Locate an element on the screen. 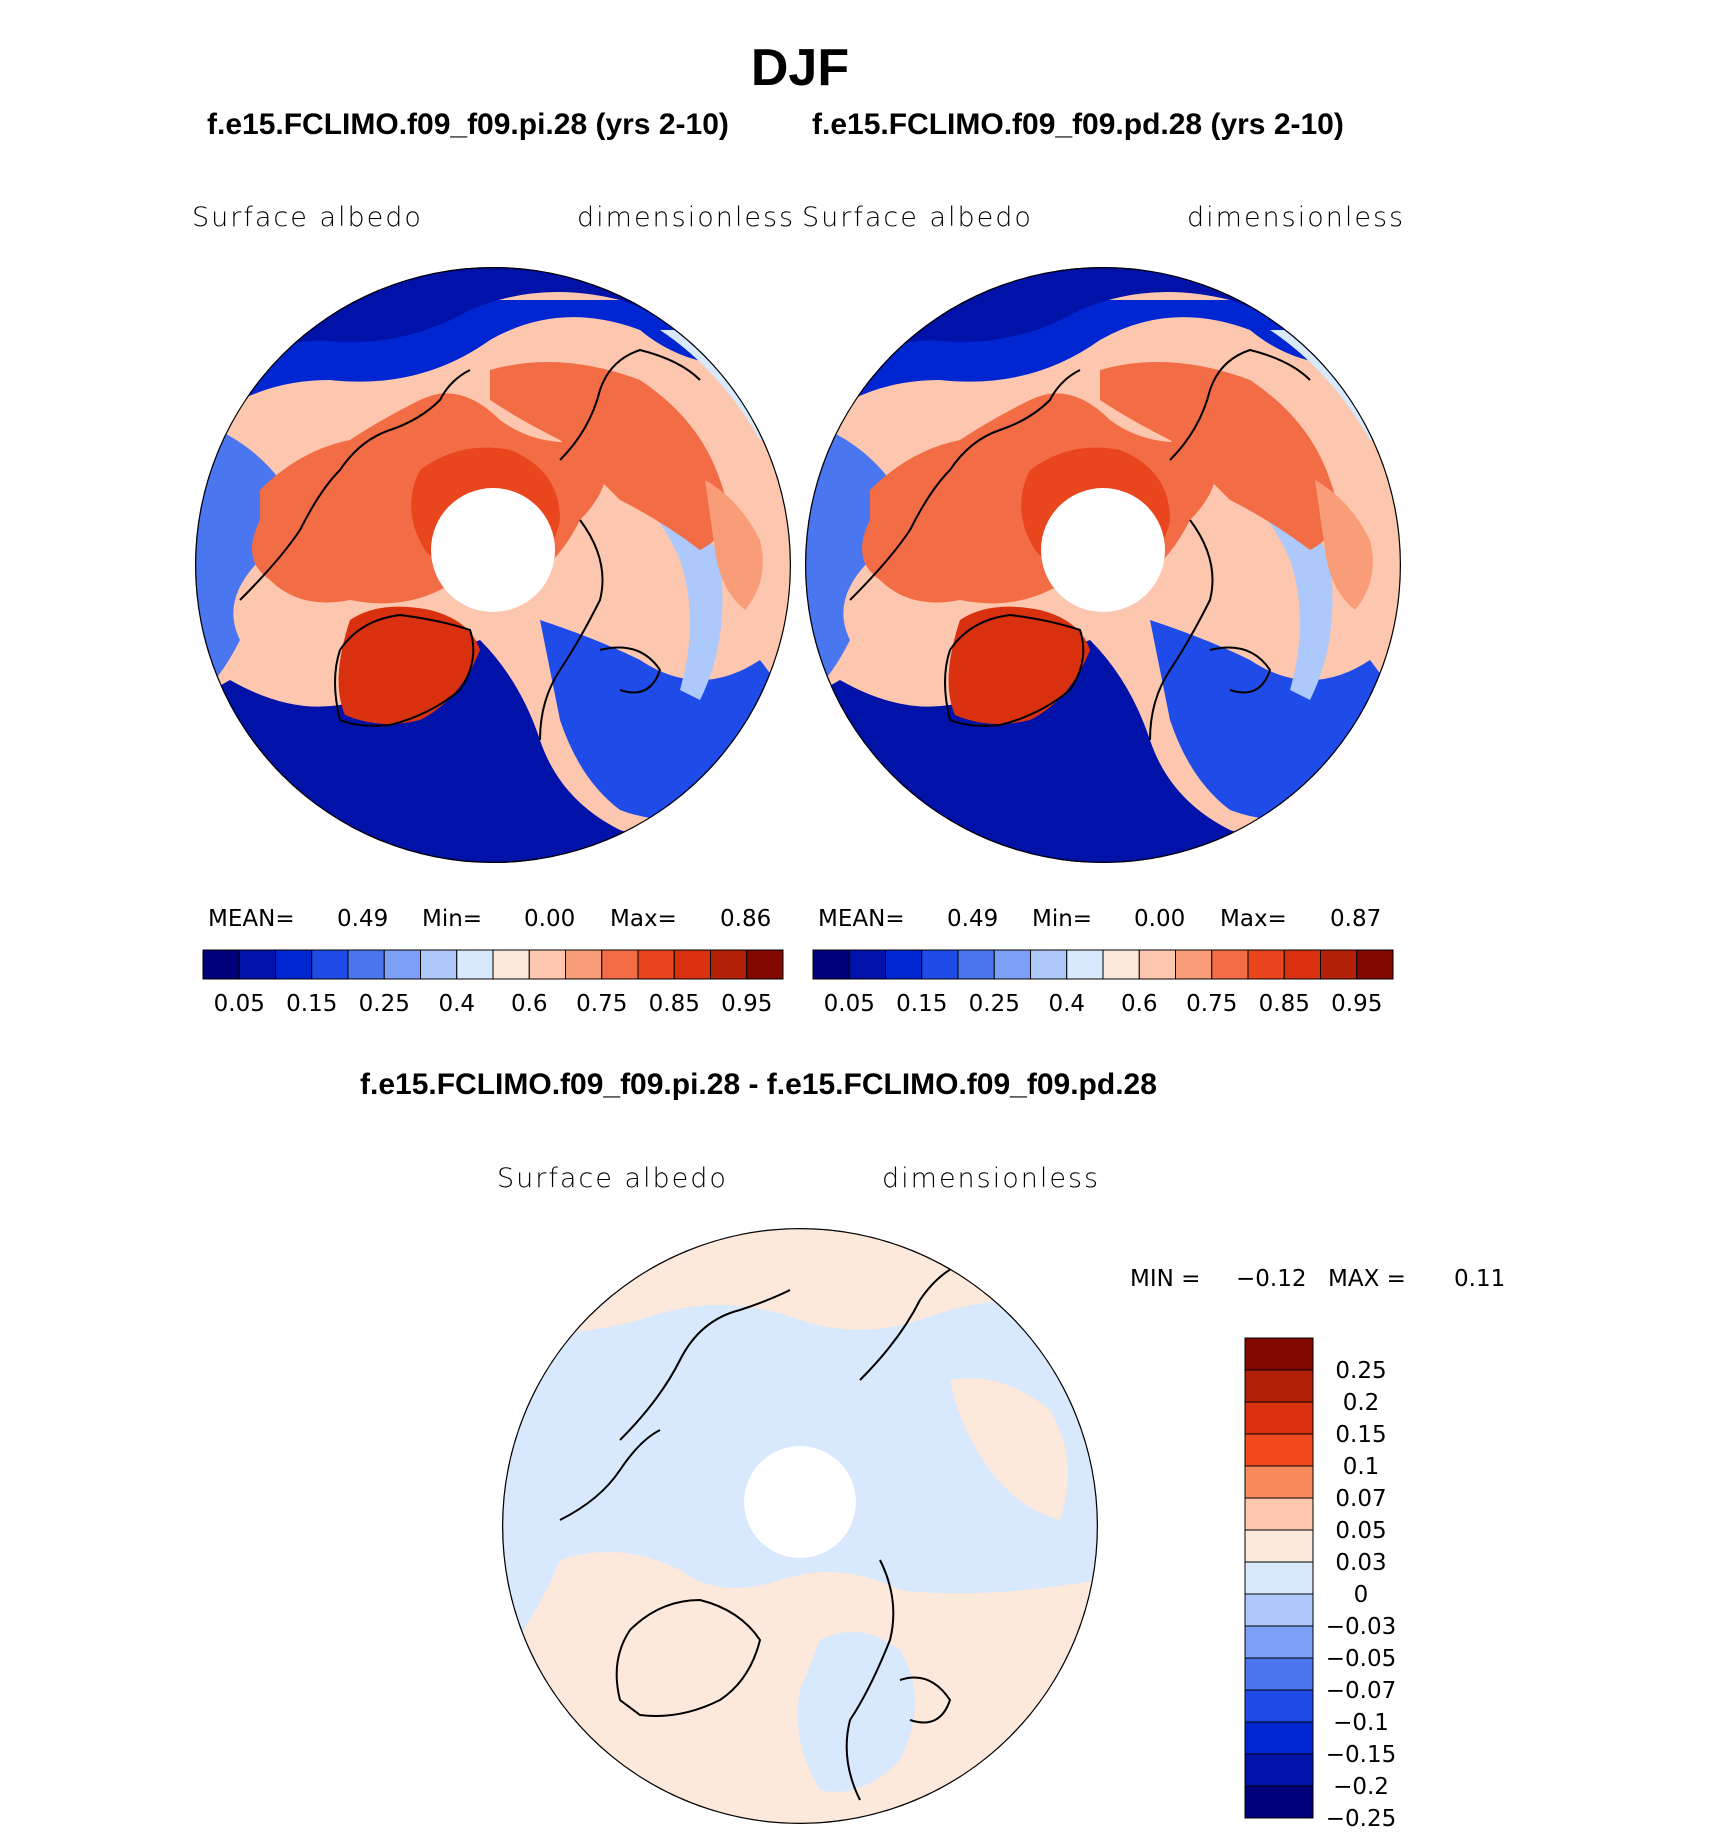  panel-1-east-snow is located at coordinates (734, 545).